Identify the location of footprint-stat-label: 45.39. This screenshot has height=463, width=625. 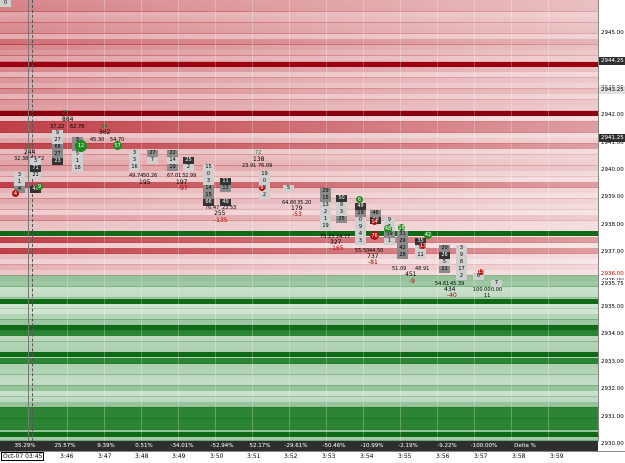
(457, 284).